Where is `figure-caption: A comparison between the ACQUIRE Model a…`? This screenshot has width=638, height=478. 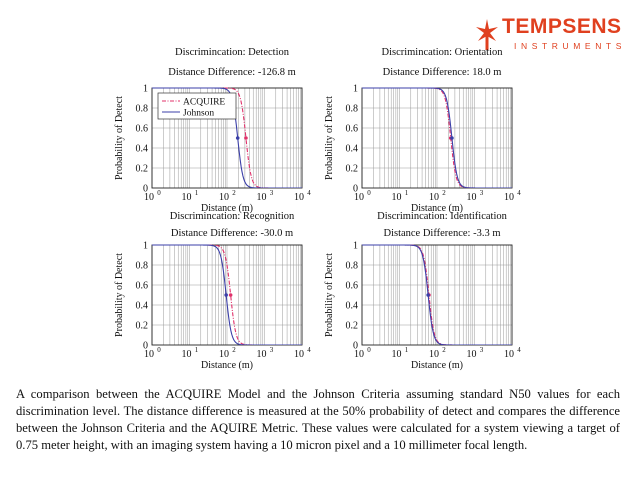
figure-caption: A comparison between the ACQUIRE Model a… is located at coordinates (318, 419).